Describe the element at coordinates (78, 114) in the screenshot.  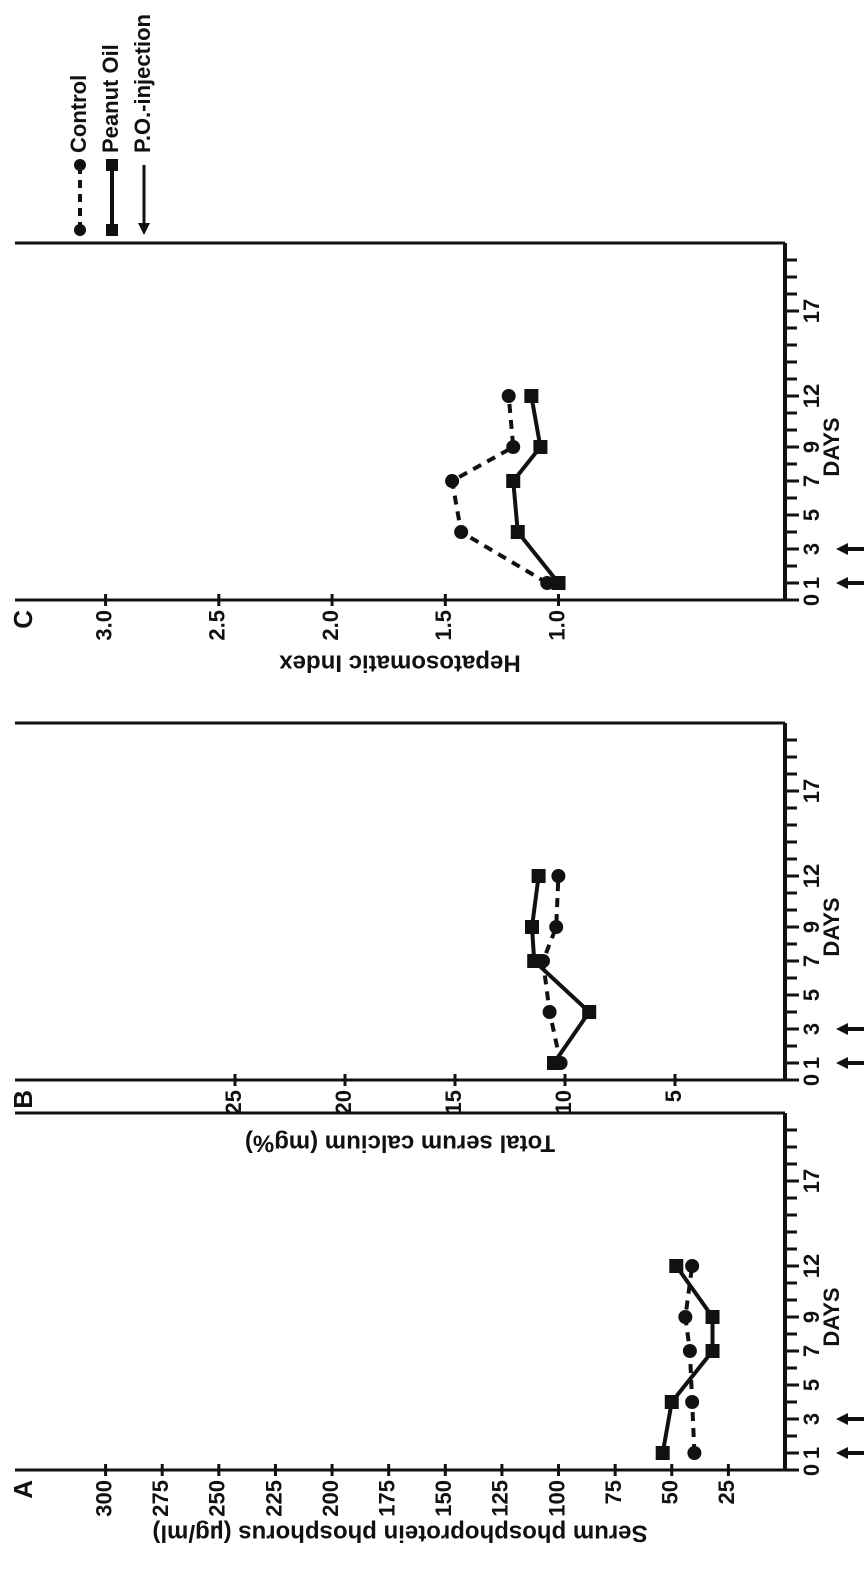
I see `legend-label: Control` at that location.